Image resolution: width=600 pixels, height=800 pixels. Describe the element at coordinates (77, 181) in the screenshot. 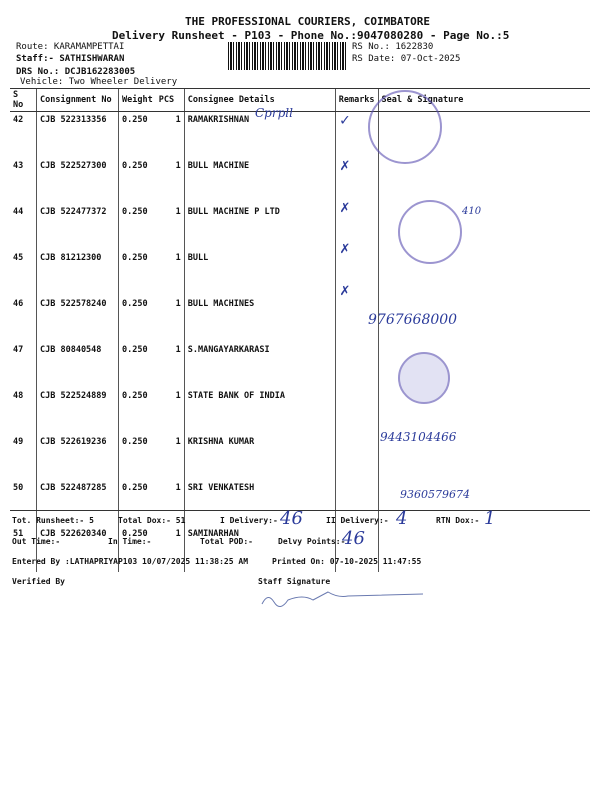

I see `consignment-no: CJB 522527300` at that location.